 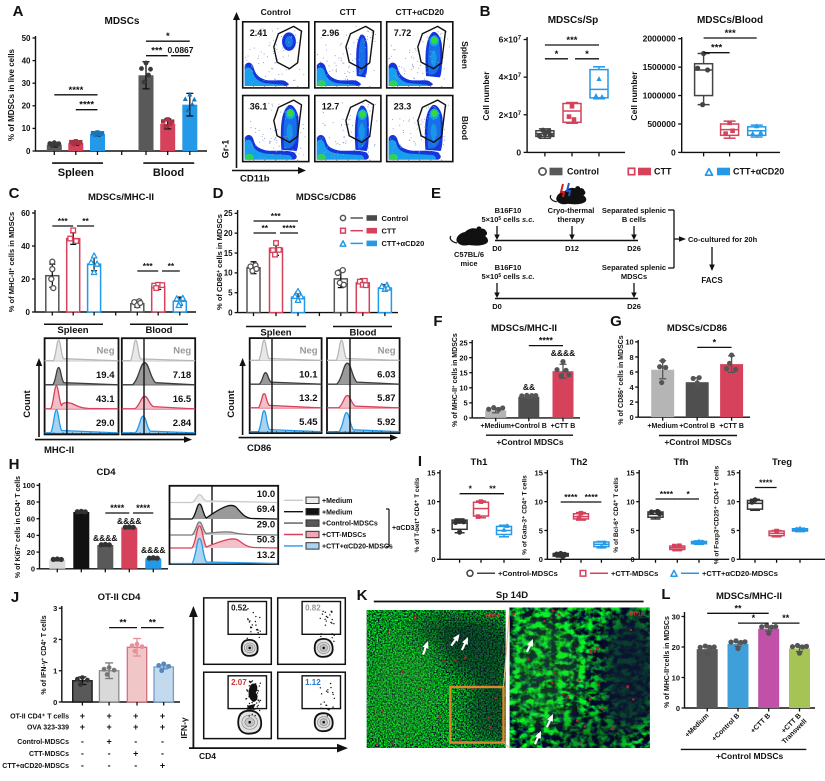 What do you see at coordinates (634, 248) in the screenshot?
I see `svg-text: D26` at bounding box center [634, 248].